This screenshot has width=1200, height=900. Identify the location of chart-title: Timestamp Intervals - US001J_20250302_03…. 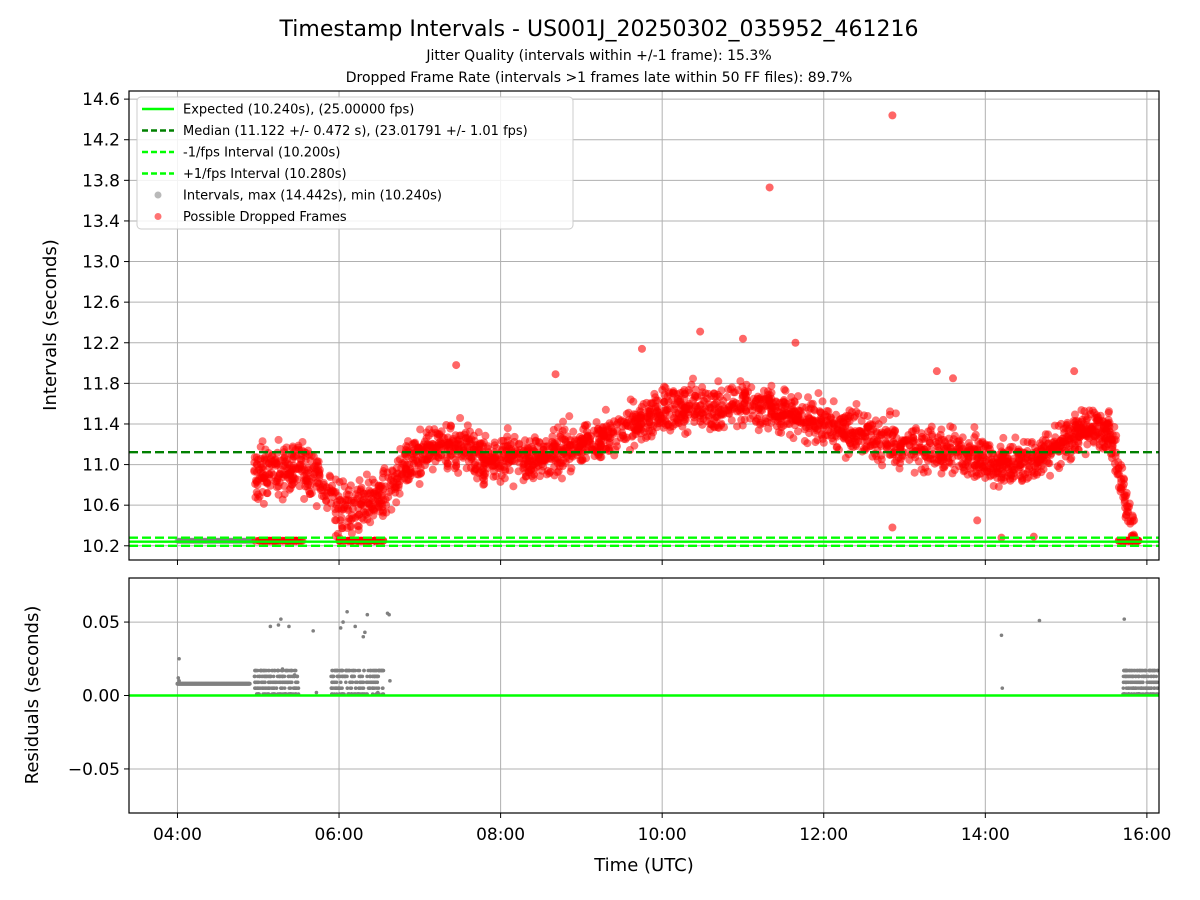
(599, 29).